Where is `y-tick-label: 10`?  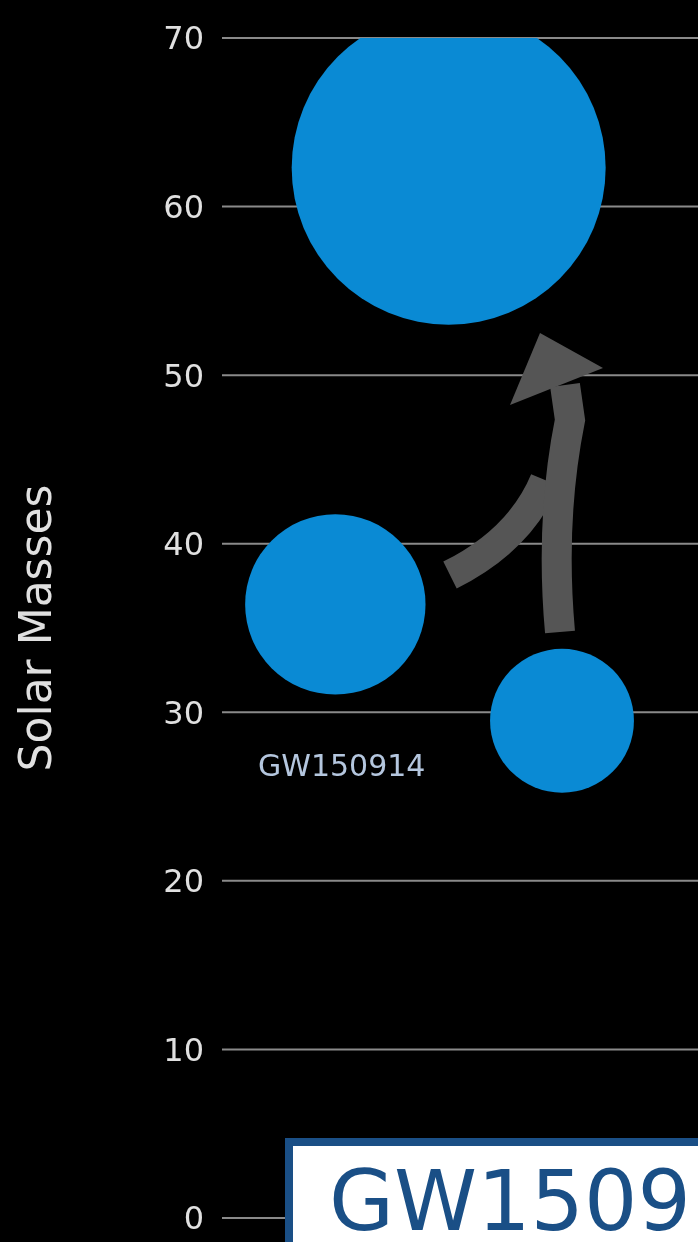
y-tick-label: 10 is located at coordinates (183, 1049).